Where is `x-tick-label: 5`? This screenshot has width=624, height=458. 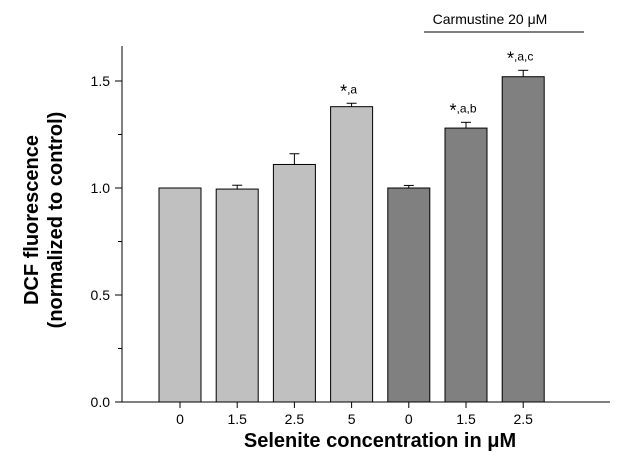 x-tick-label: 5 is located at coordinates (352, 419).